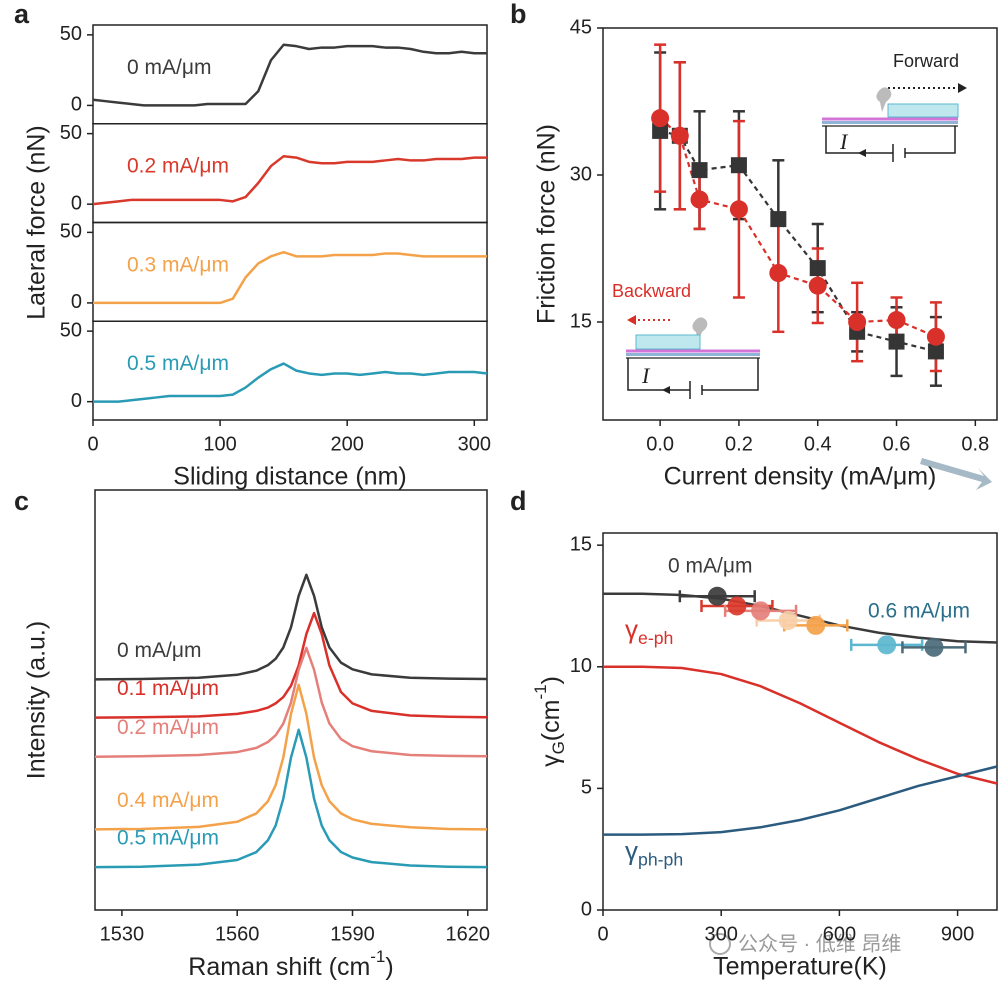 This screenshot has width=1000, height=987. Describe the element at coordinates (168, 688) in the screenshot. I see `series-label: 0.1 mA/μm` at that location.